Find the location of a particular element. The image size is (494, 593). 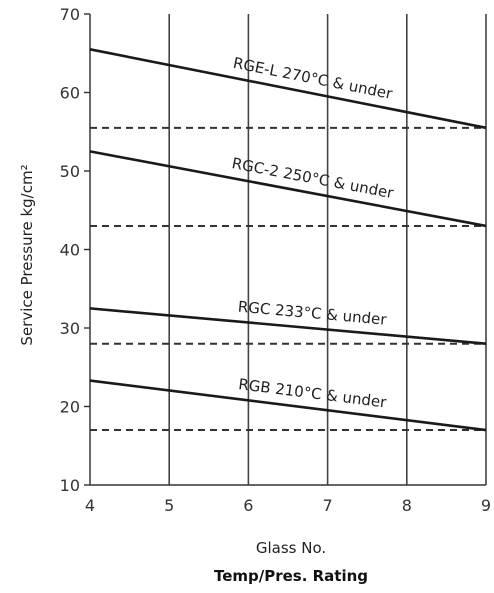

x-tick-label-6: 6 is located at coordinates (248, 505).